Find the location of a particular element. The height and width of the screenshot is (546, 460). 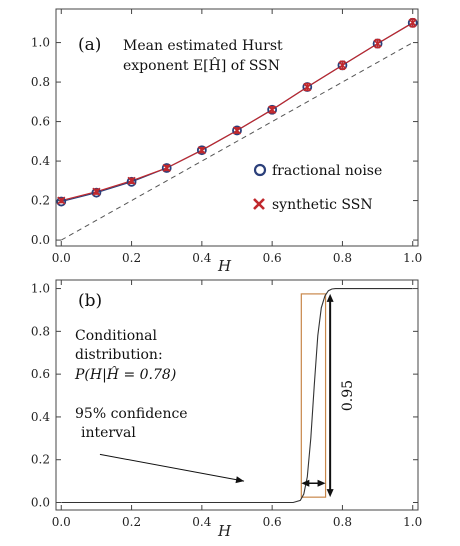

confidence-interval-box is located at coordinates (313, 395).